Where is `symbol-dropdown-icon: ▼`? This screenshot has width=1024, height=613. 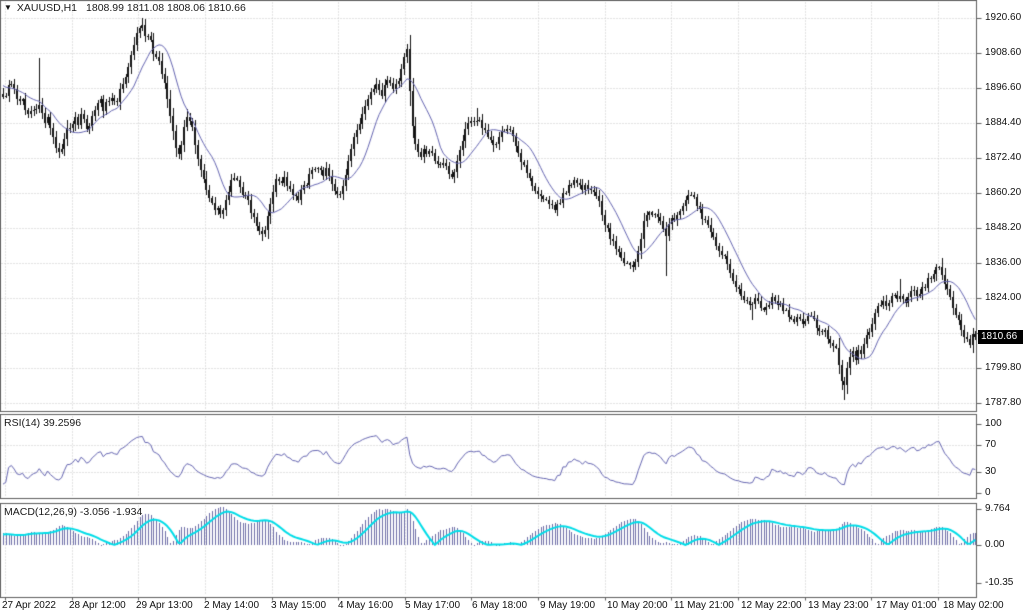 symbol-dropdown-icon: ▼ is located at coordinates (8, 7).